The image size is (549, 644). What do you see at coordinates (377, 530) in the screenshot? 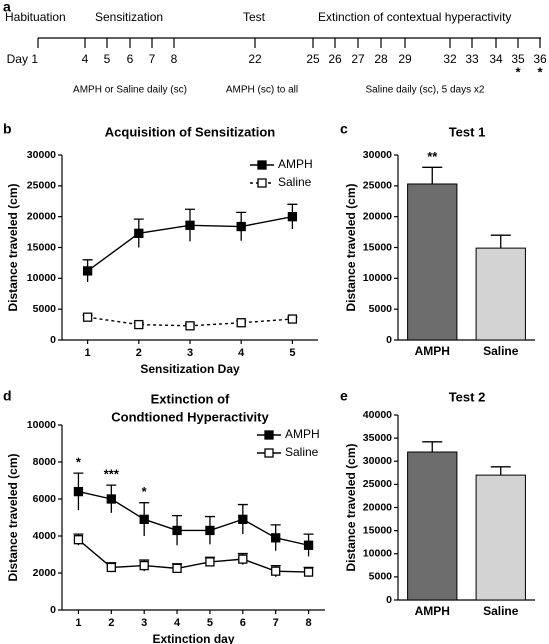
I see `y-tick-label: 15000` at bounding box center [377, 530].